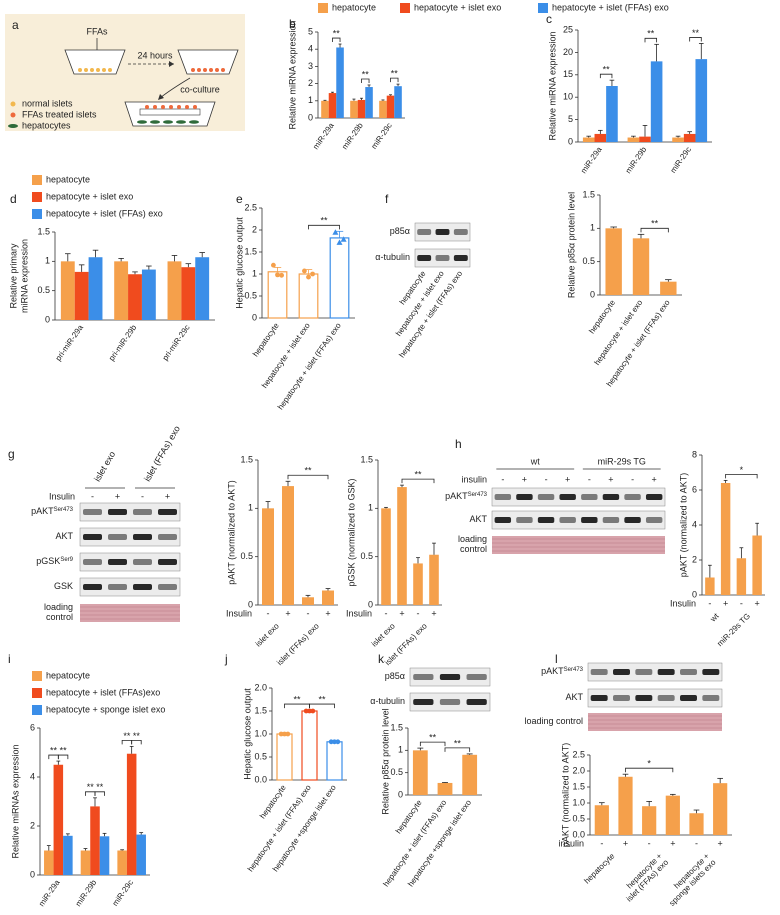 This screenshot has height=915, width=780. What do you see at coordinates (309, 366) in the screenshot?
I see `x-tick-label: hepatocyte + islet (FFAs) exo` at bounding box center [309, 366].